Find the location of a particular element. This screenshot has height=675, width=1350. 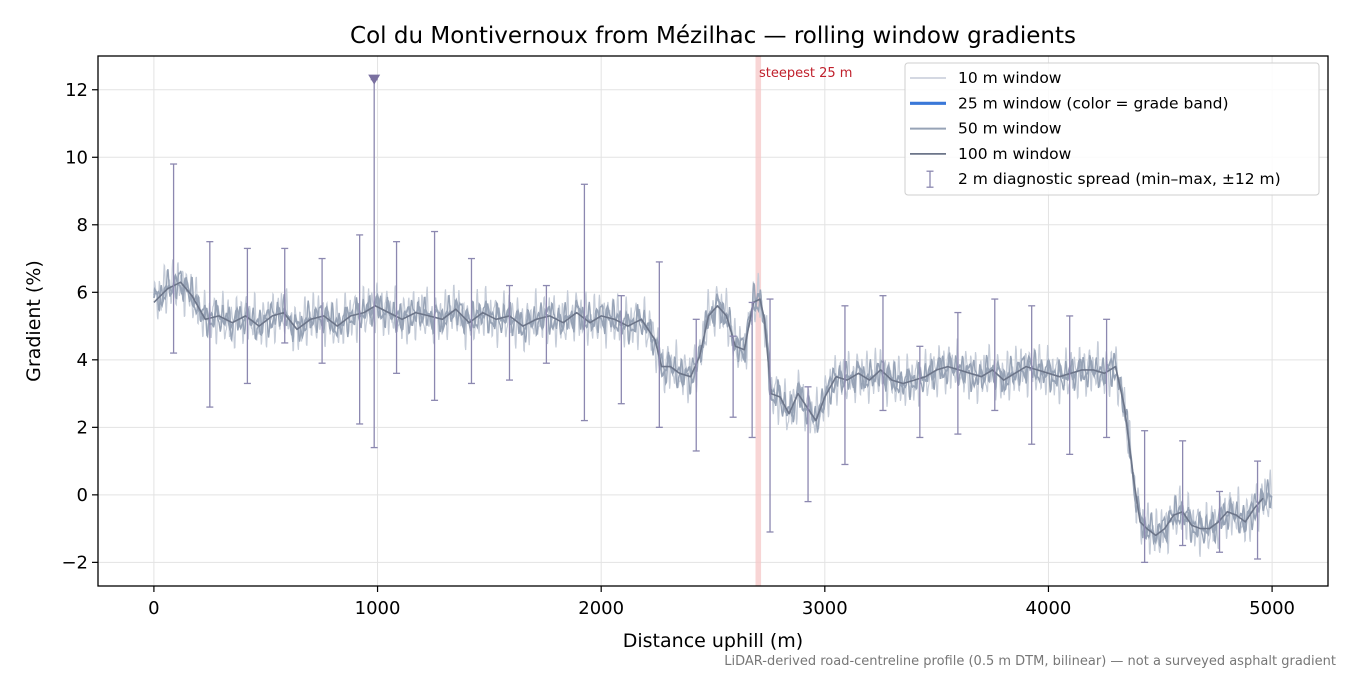

y-tick-label: 10 is located at coordinates (76, 157).